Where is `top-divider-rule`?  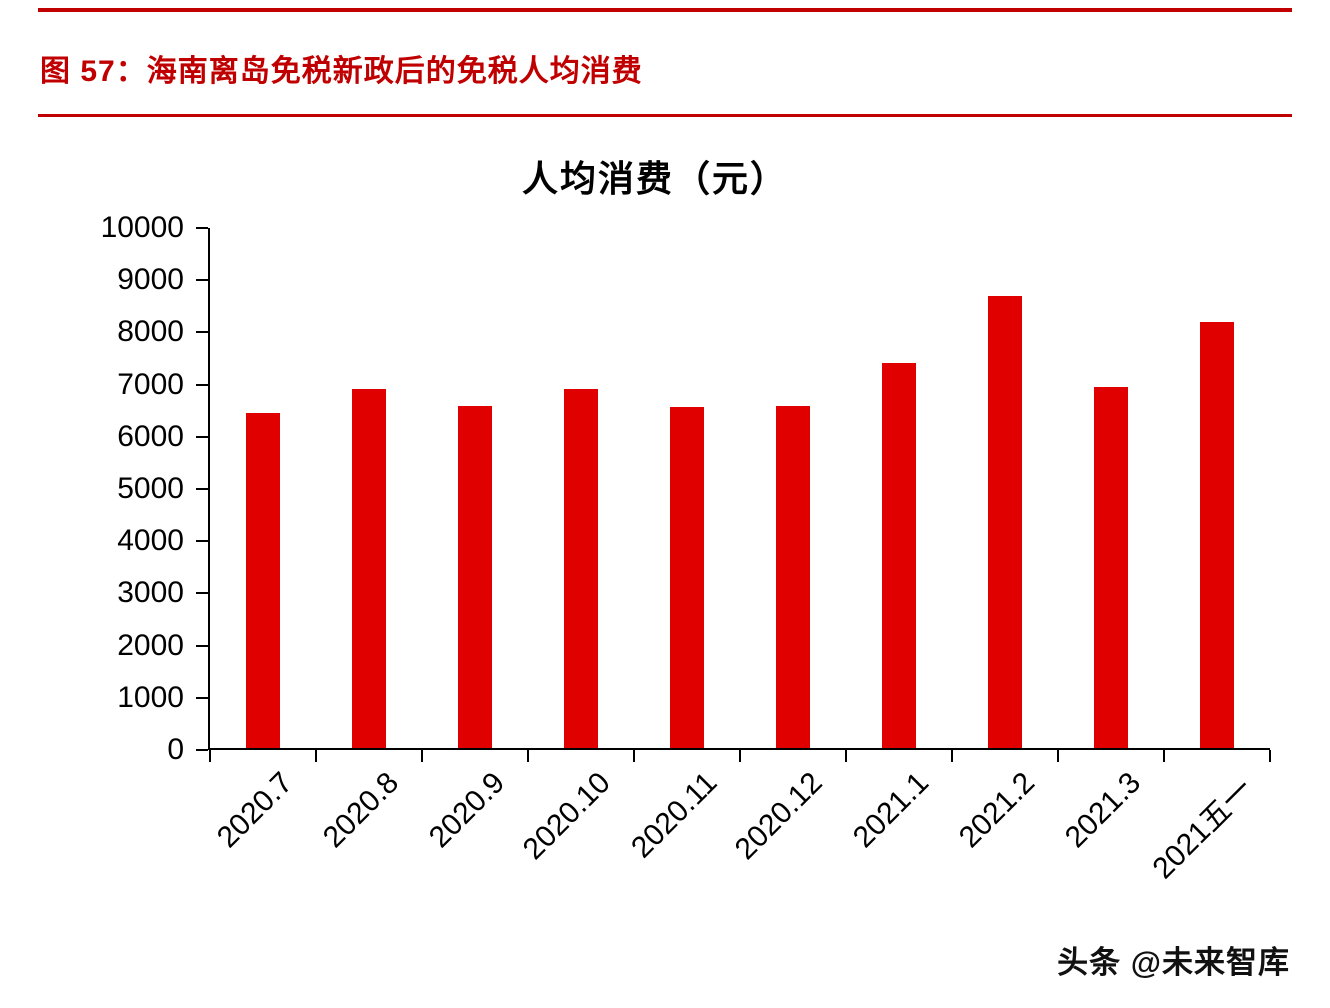 top-divider-rule is located at coordinates (665, 10).